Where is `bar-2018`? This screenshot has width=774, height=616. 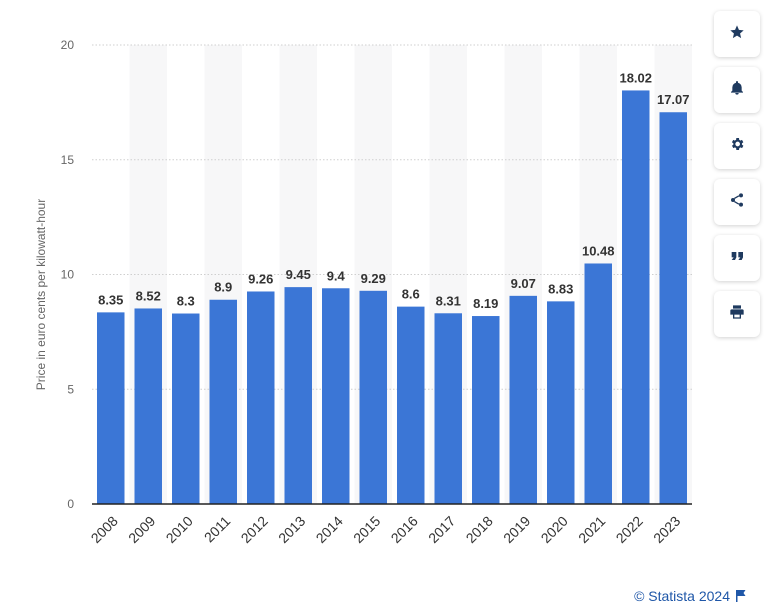 bar-2018 is located at coordinates (486, 410).